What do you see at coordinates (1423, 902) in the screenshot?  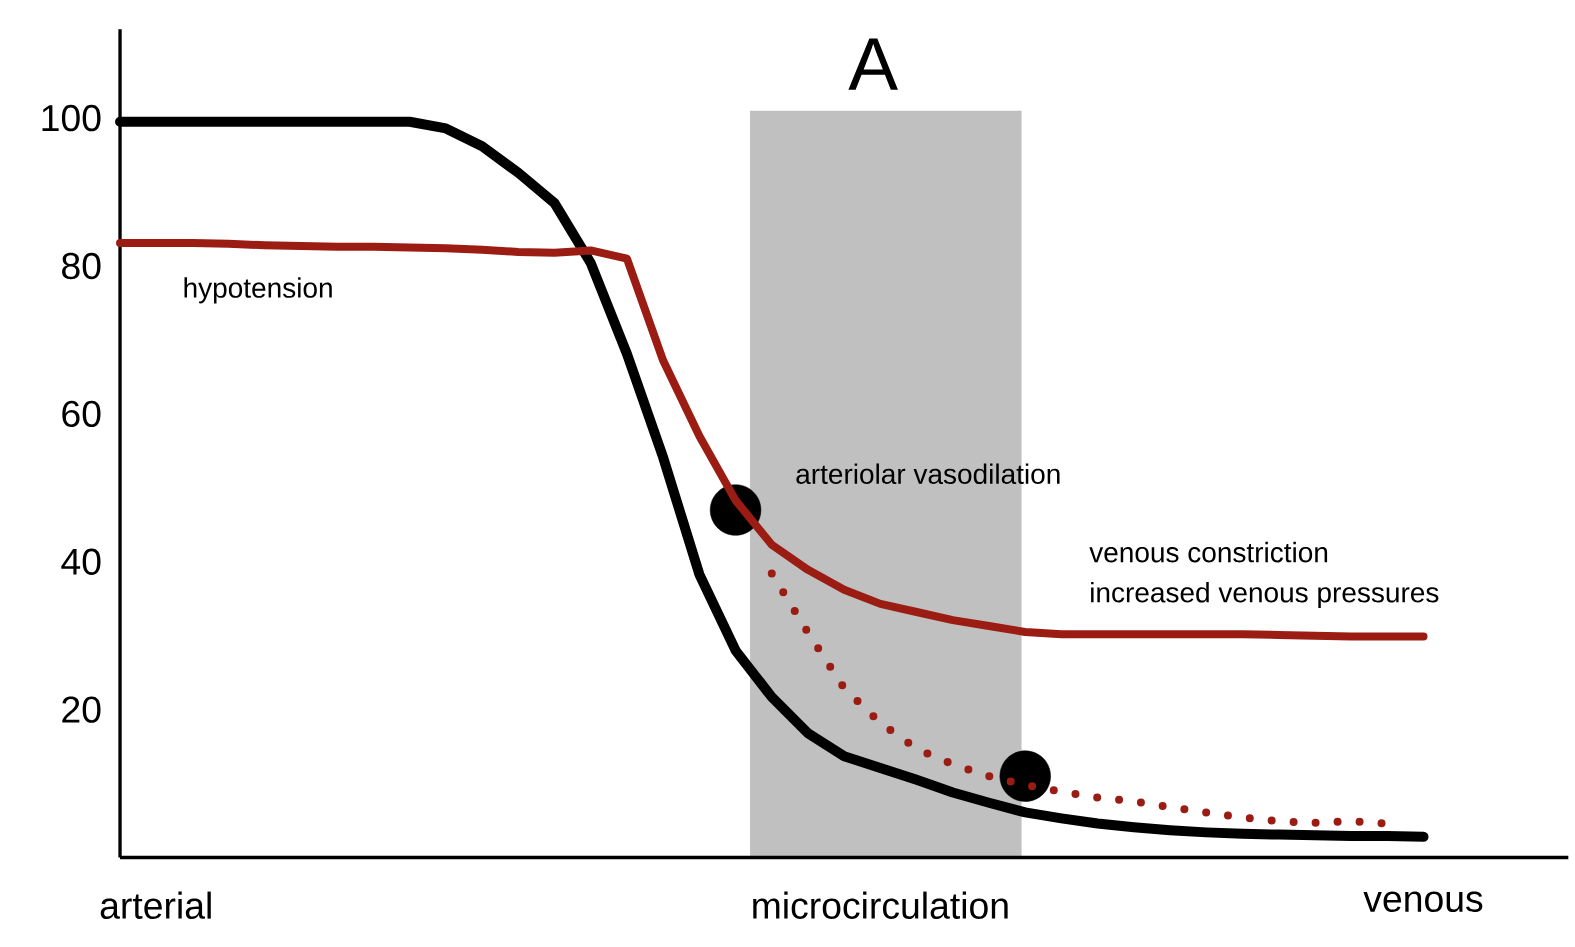 I see `x-tick-label: venous` at bounding box center [1423, 902].